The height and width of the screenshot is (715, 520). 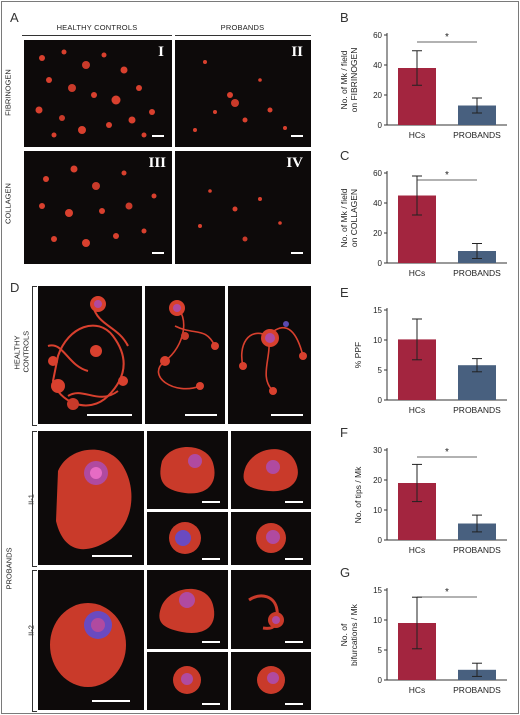 What do you see at coordinates (430, 360) in the screenshot?
I see `chart-e: 0 5 10 15 % PPF HCs PROBANDS` at bounding box center [430, 360].